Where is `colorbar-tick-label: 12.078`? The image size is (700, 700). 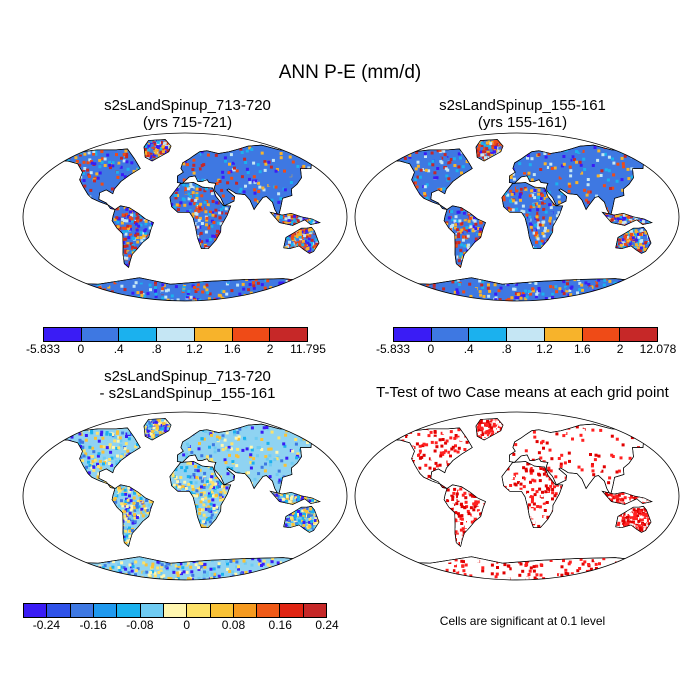
colorbar-tick-label: 12.078 is located at coordinates (658, 349).